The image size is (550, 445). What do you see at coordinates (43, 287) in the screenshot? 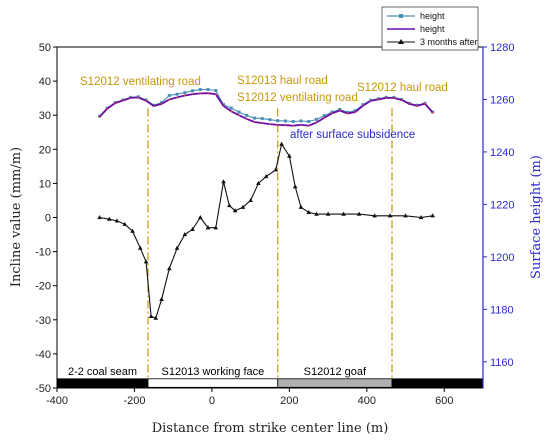
I see `y-tick-label: -20` at bounding box center [43, 287].